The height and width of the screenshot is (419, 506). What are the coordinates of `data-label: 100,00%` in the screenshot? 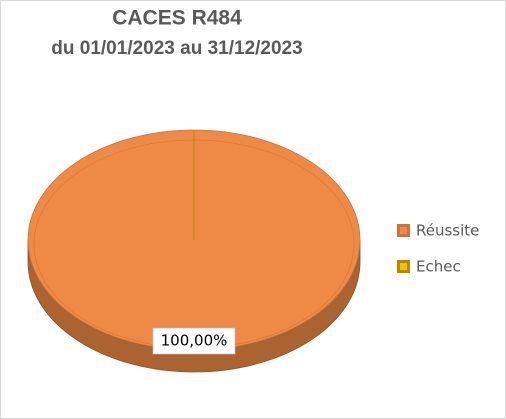 It's located at (194, 341).